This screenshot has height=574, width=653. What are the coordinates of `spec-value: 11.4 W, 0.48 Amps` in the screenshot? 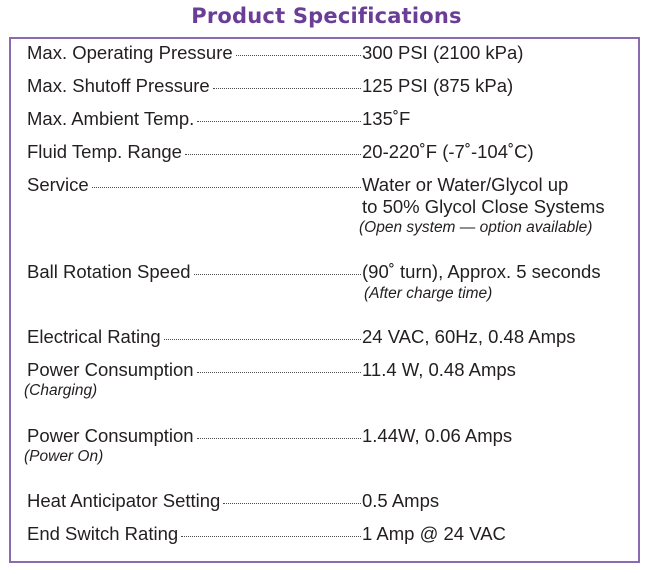 It's located at (439, 369).